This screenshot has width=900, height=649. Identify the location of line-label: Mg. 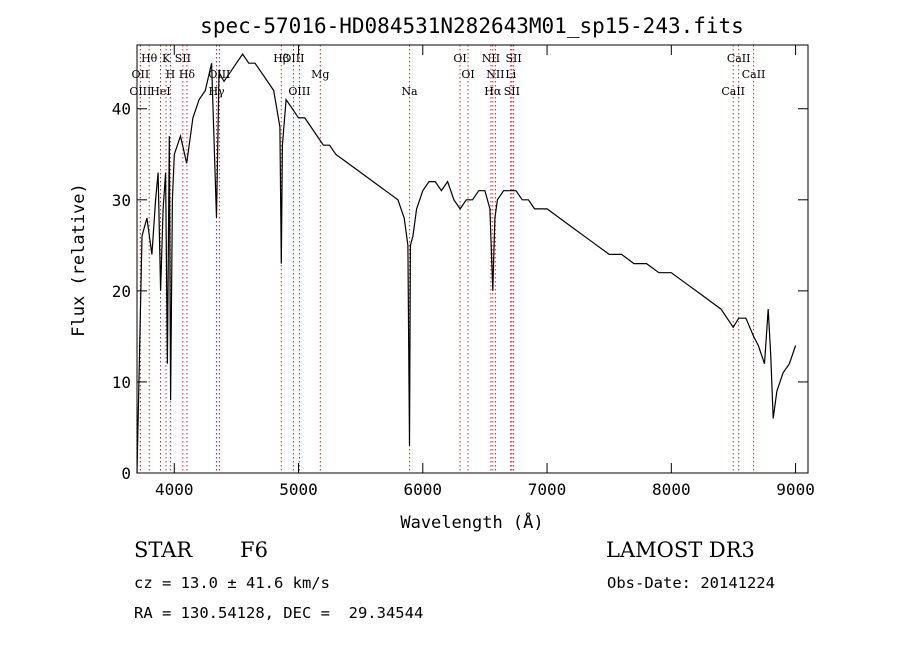
(320, 74).